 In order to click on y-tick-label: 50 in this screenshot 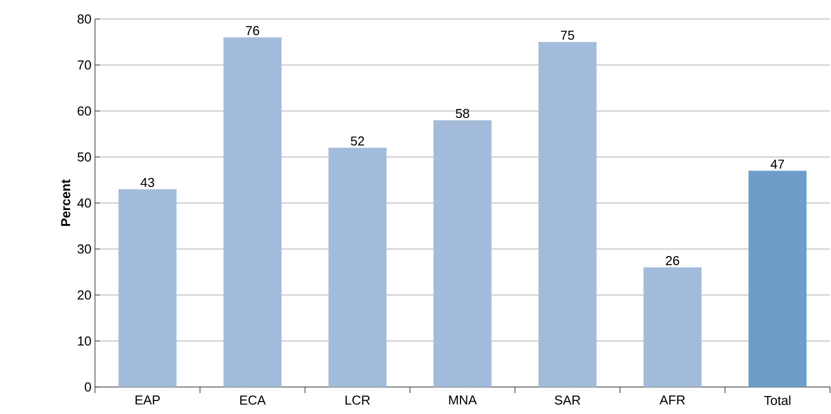, I will do `click(84, 157)`.